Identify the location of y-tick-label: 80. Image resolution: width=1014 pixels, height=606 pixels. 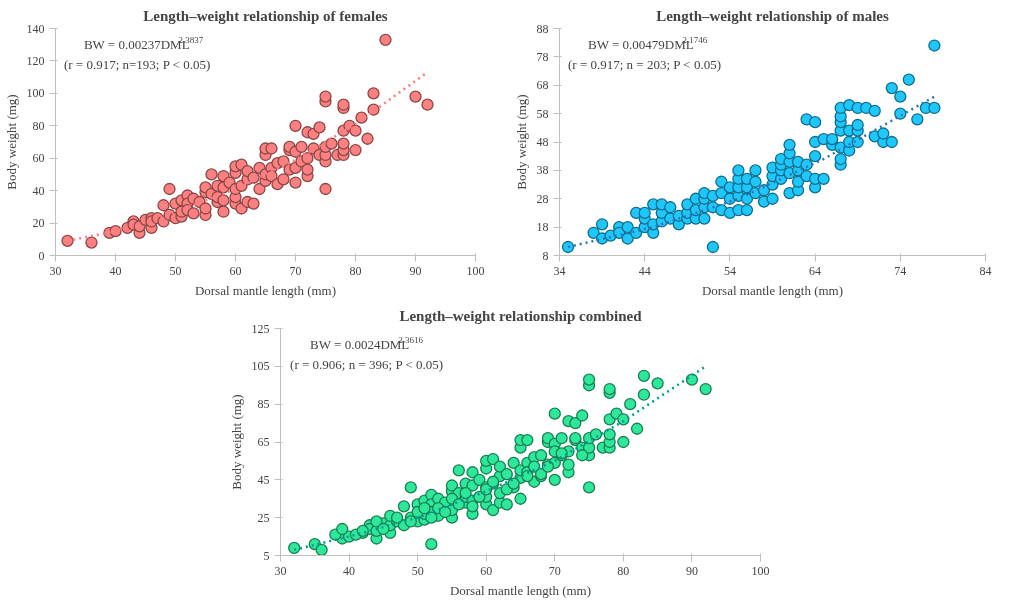
(38, 125).